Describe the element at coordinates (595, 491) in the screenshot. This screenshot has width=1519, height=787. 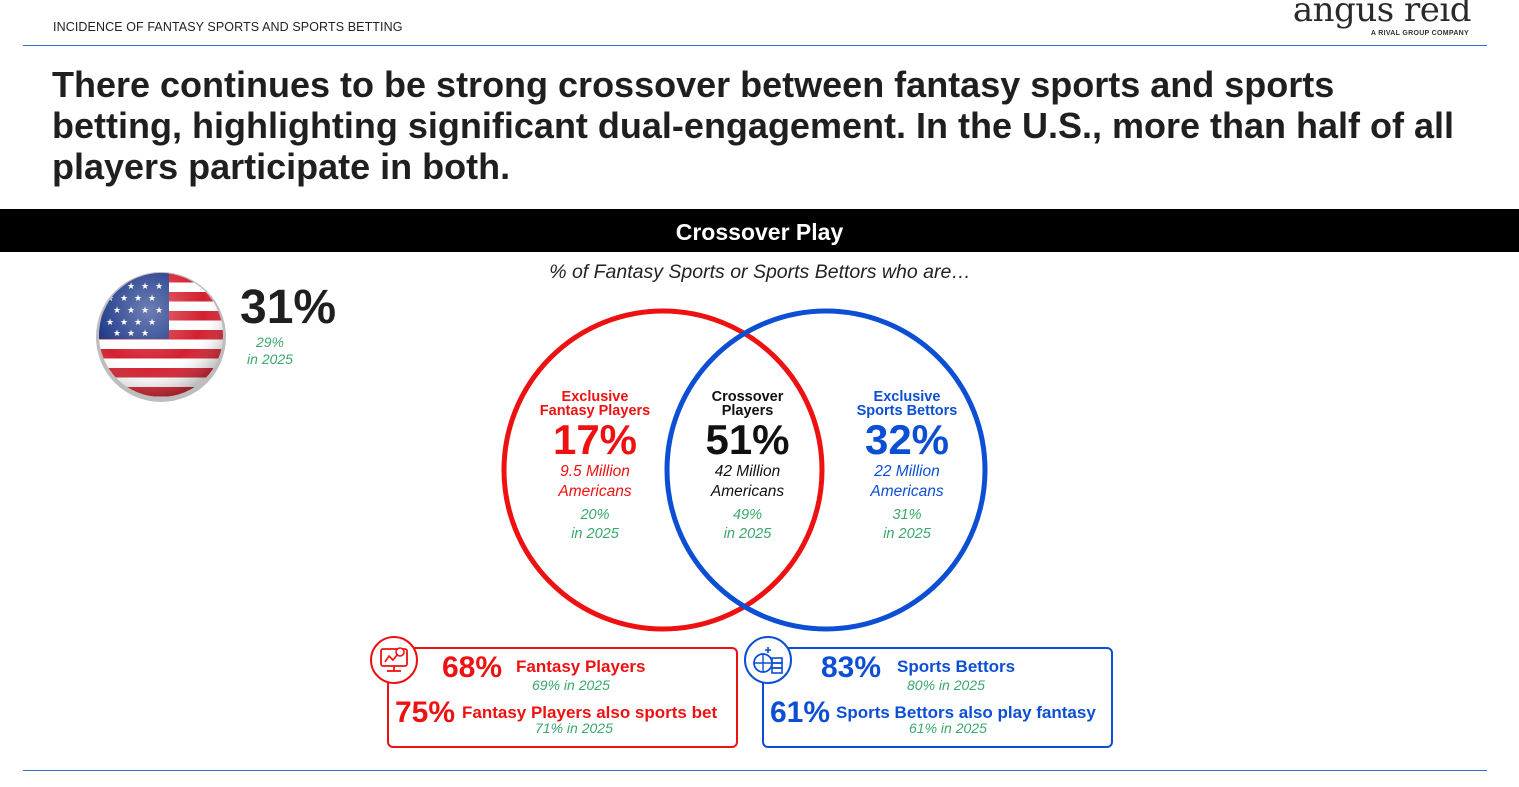
I see `exclusive-fantasy-count-2: Americans` at that location.